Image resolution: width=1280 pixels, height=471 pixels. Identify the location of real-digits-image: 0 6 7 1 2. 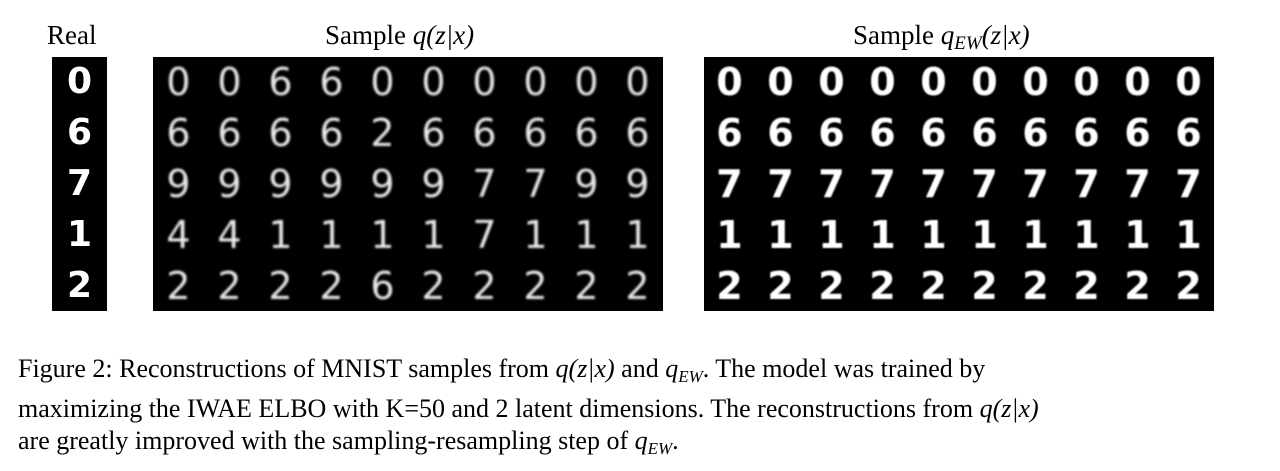
(79, 184).